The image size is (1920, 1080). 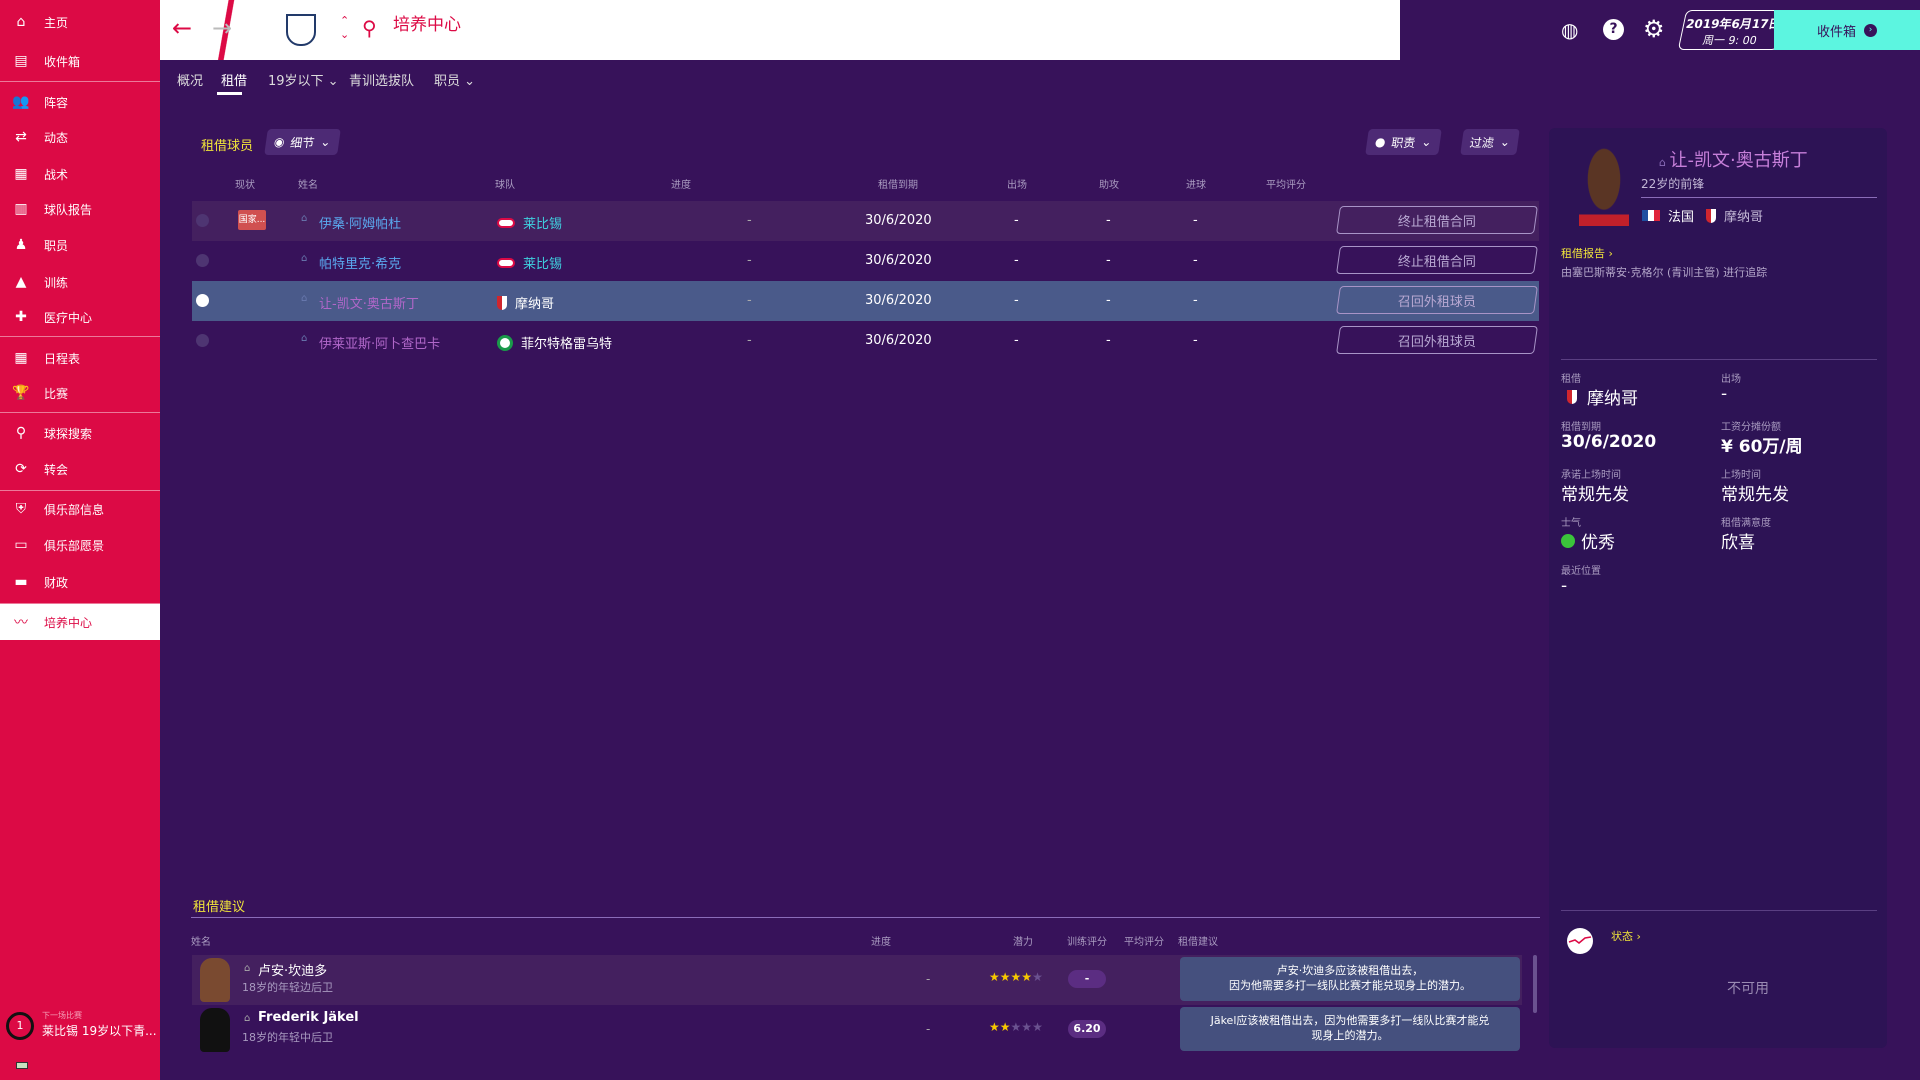 What do you see at coordinates (1195, 300) in the screenshot?
I see `goals: -` at bounding box center [1195, 300].